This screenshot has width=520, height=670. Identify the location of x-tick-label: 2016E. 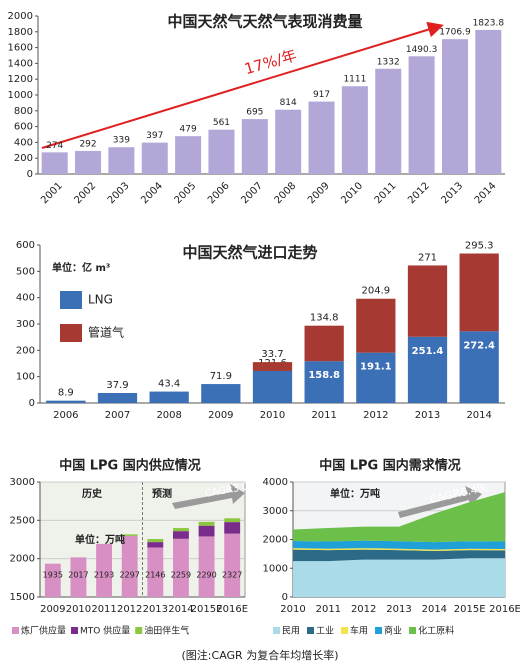
(232, 609).